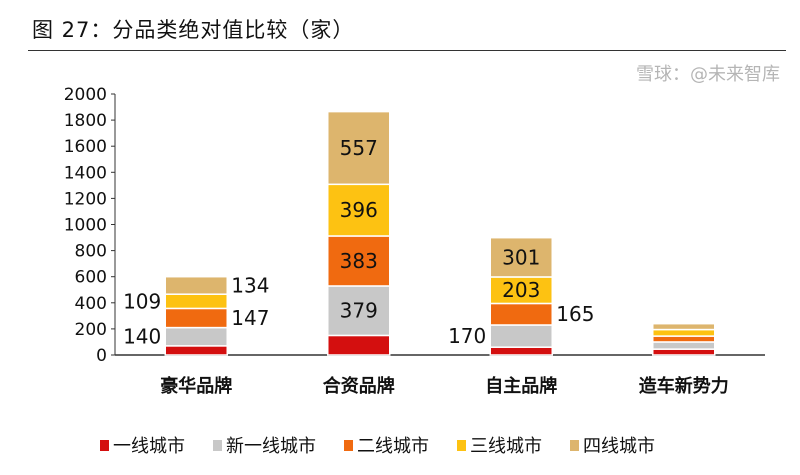 This screenshot has width=800, height=475. I want to click on x-tick-label: 自主品牌, so click(521, 386).